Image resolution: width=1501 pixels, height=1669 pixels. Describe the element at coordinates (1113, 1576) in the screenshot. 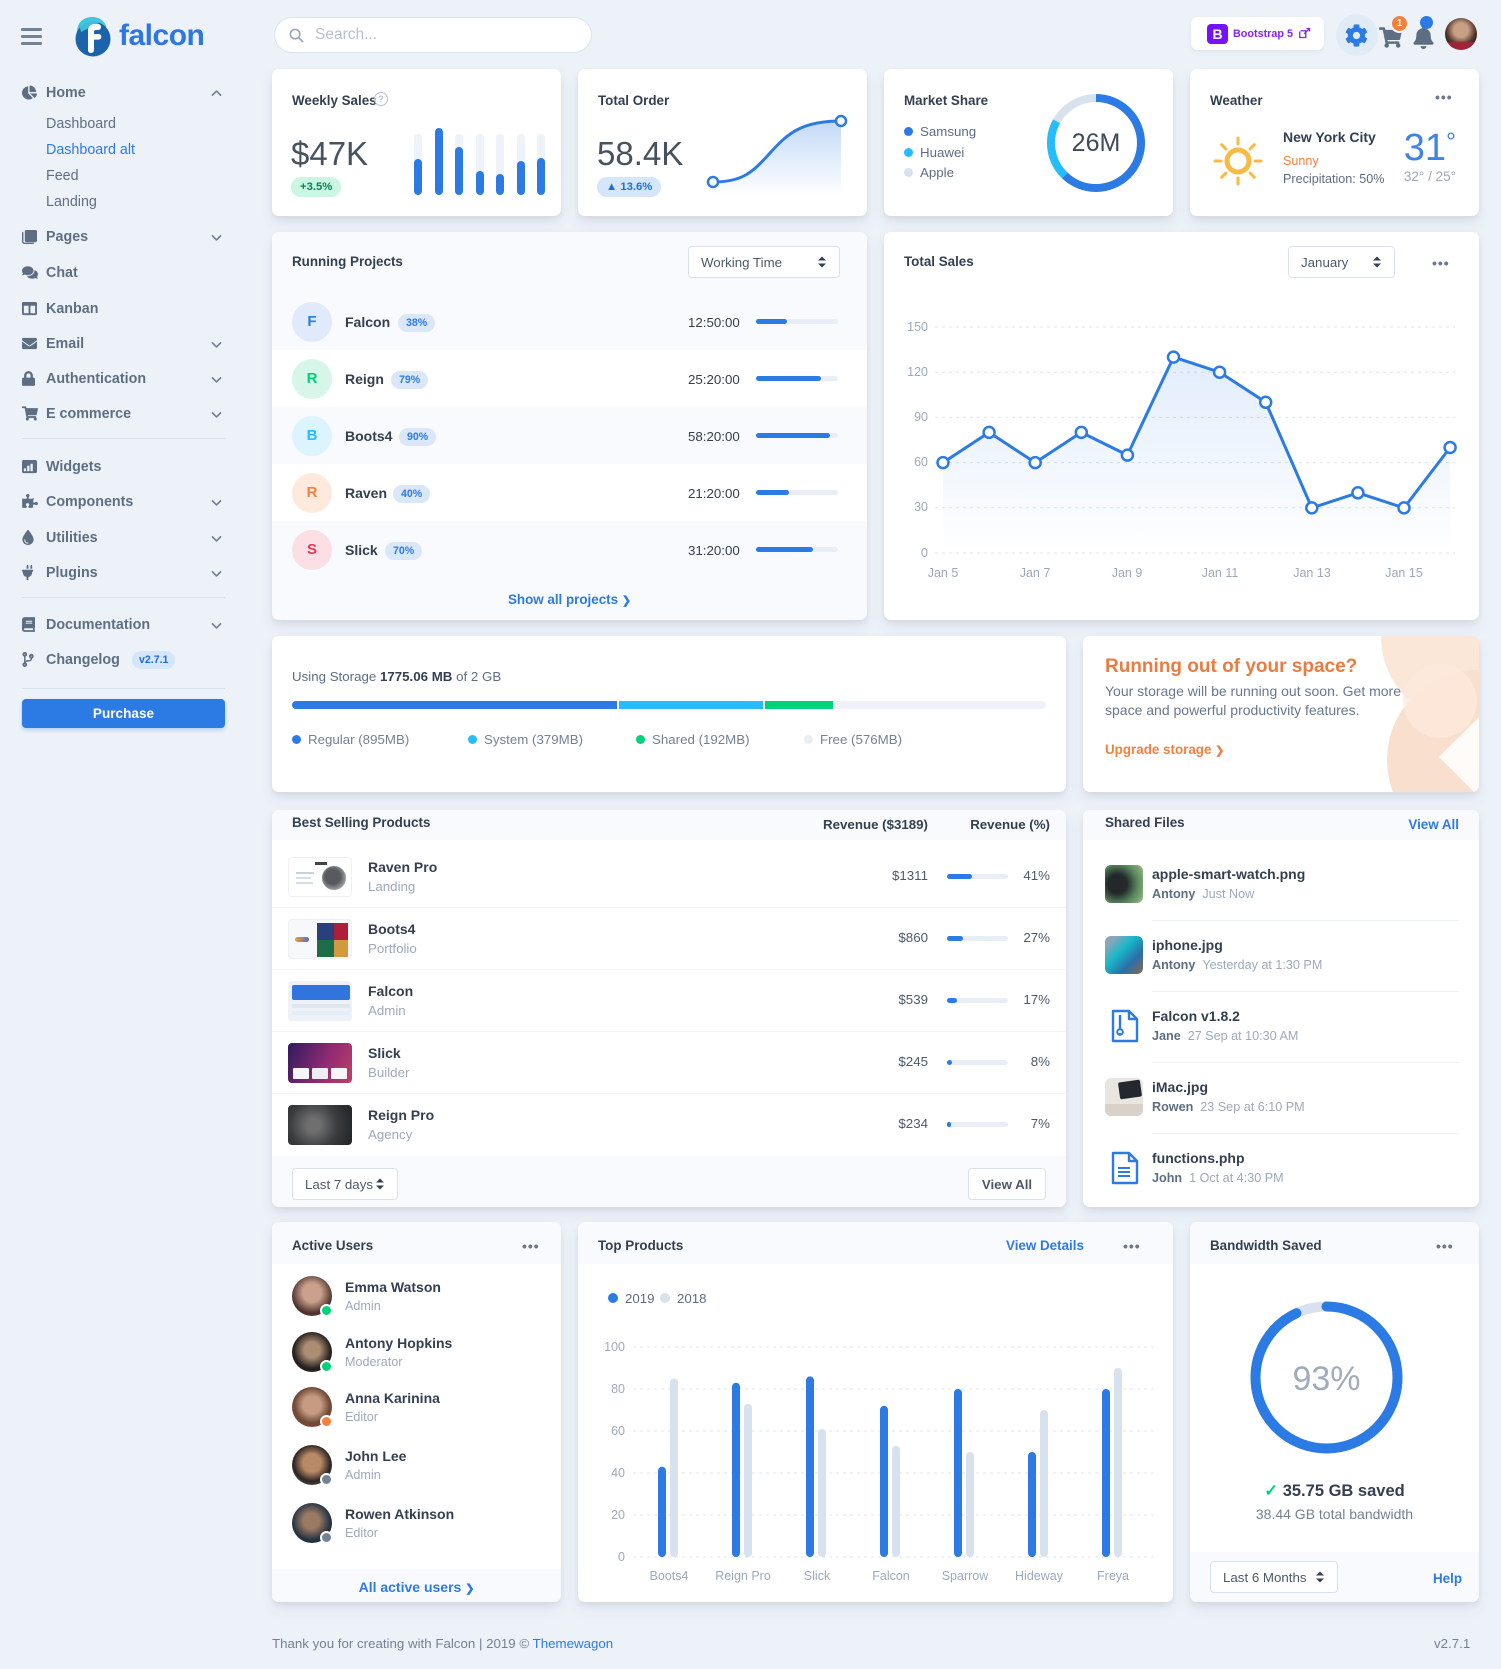

I see `svg-text: Freya` at that location.